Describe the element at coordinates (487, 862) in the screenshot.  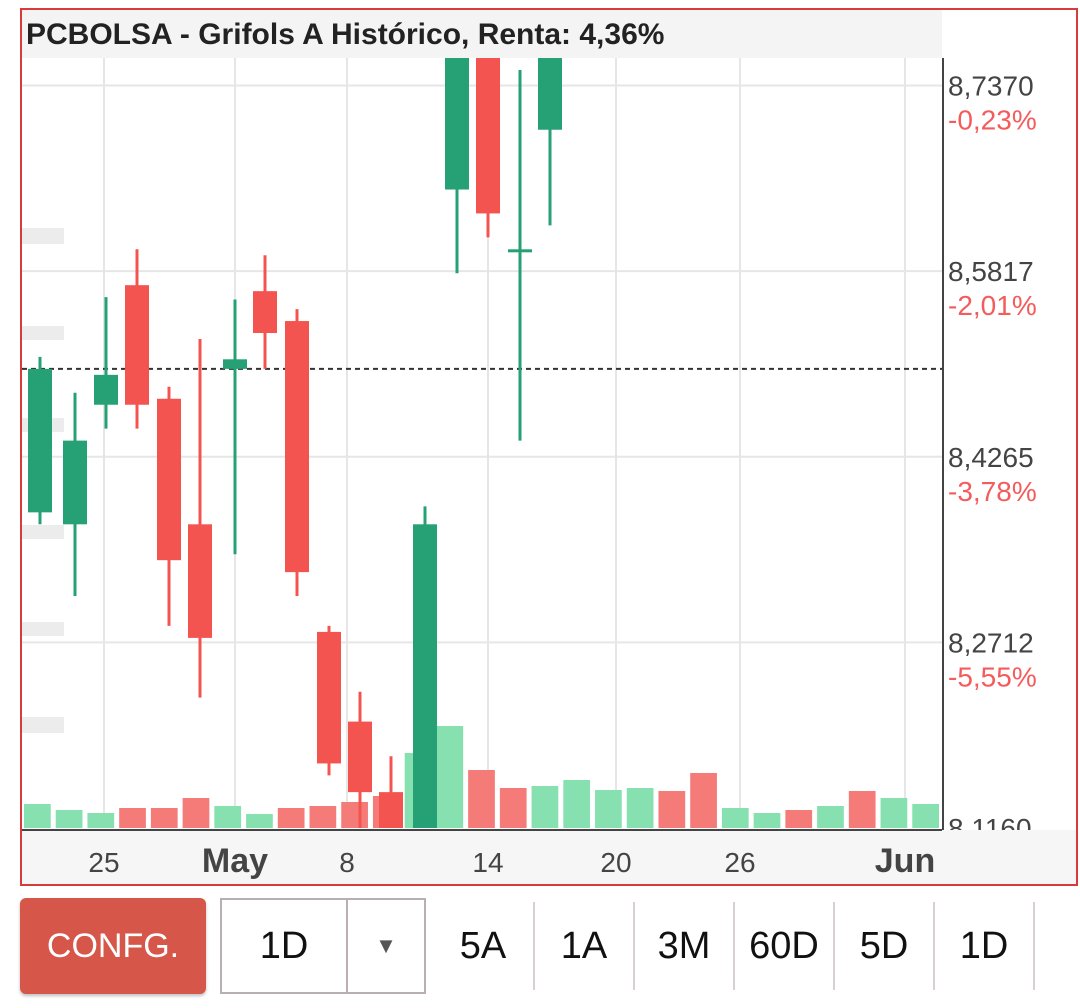
I see `x-tick-label: 14` at that location.